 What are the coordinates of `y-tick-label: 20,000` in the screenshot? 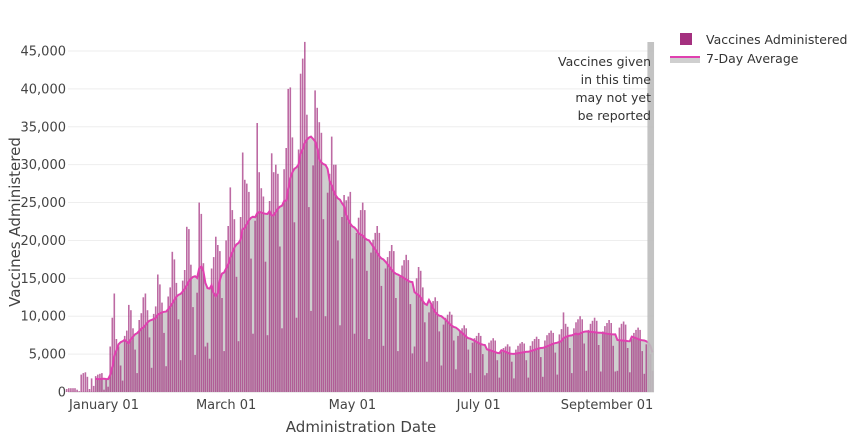 It's located at (44, 241).